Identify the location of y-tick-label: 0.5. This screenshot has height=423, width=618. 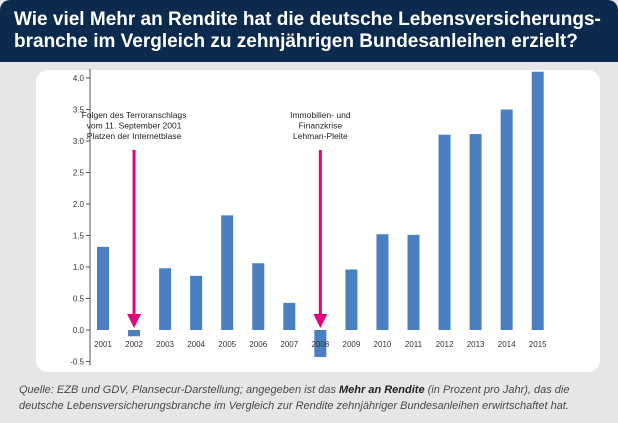
(79, 299).